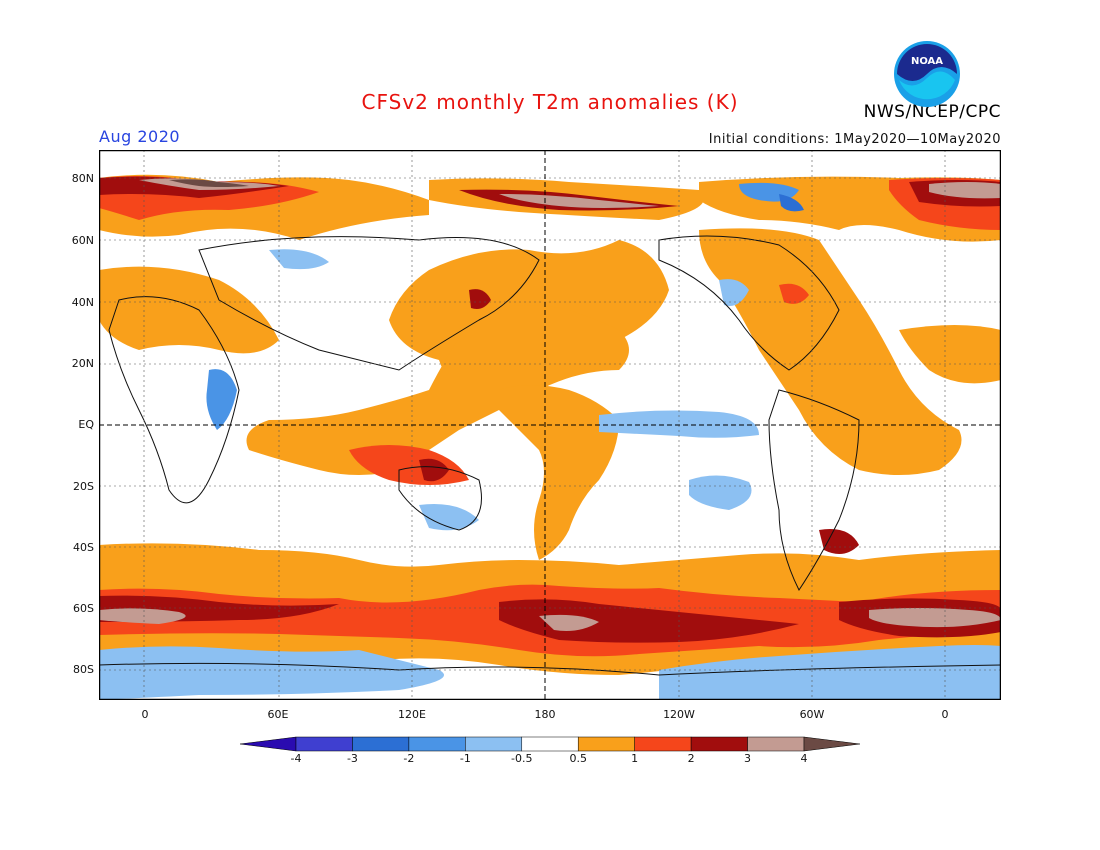  What do you see at coordinates (522, 758) in the screenshot?
I see `legend-tick-label: -0.5` at bounding box center [522, 758].